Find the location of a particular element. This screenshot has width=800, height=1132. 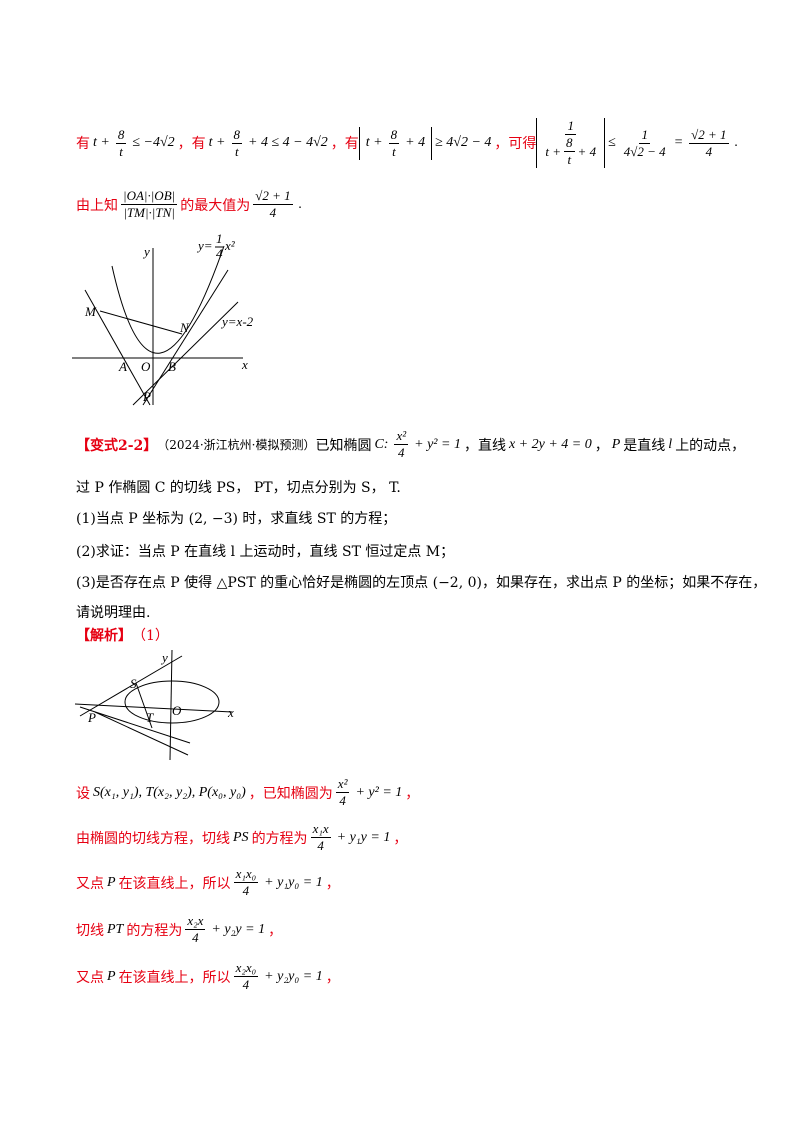

num: x₁x is located at coordinates (320, 829).